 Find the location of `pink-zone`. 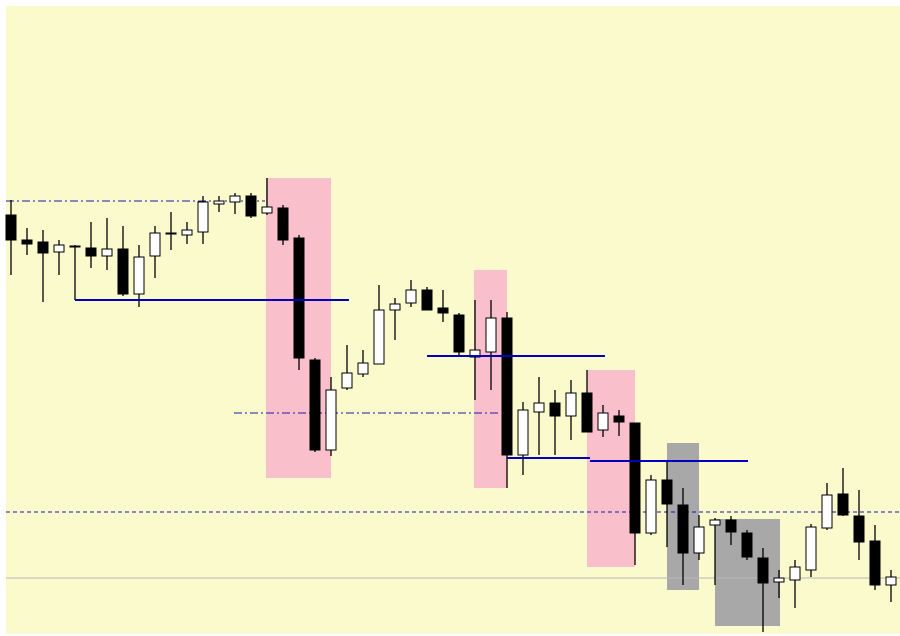

pink-zone is located at coordinates (611, 468).